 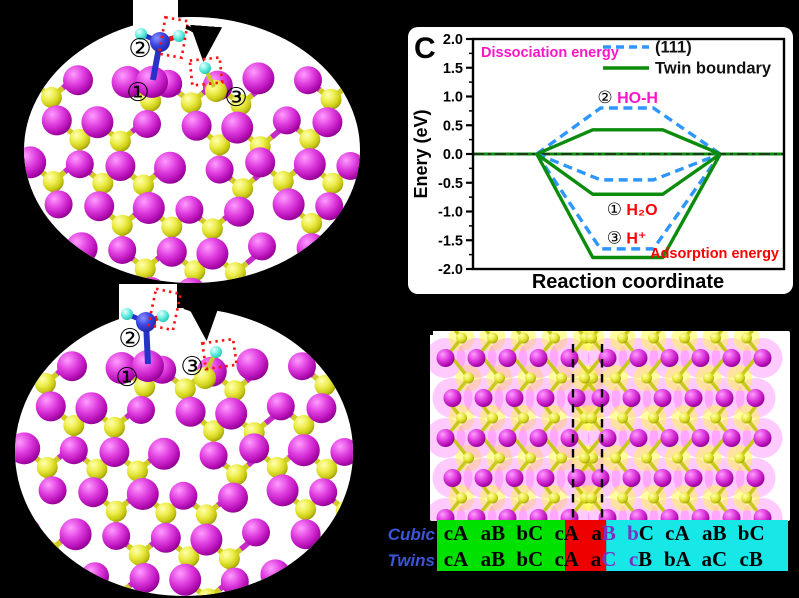 What do you see at coordinates (201, 322) in the screenshot?
I see `transfer-arrow-icon` at bounding box center [201, 322].